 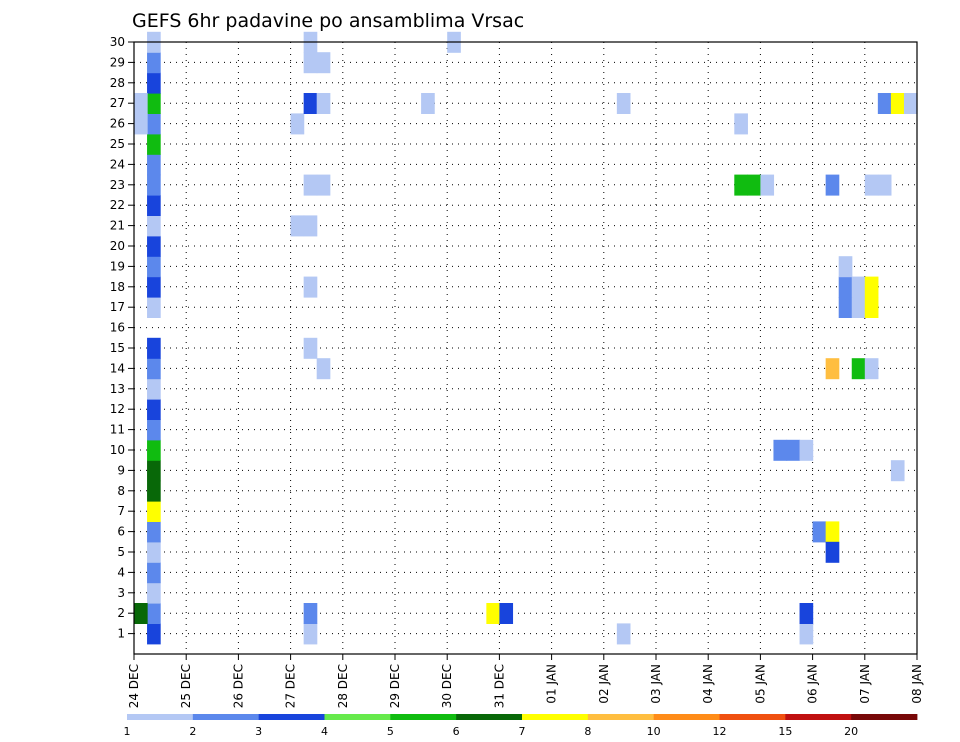 I want to click on colorbar-label: 15, so click(x=785, y=731).